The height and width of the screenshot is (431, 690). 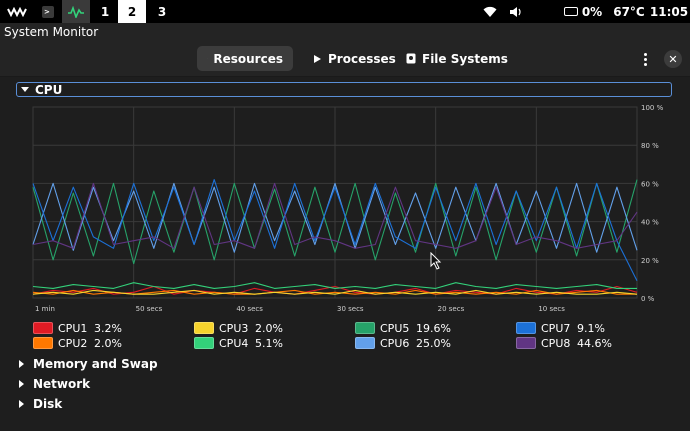 I want to click on close-button: ✕, so click(x=673, y=59).